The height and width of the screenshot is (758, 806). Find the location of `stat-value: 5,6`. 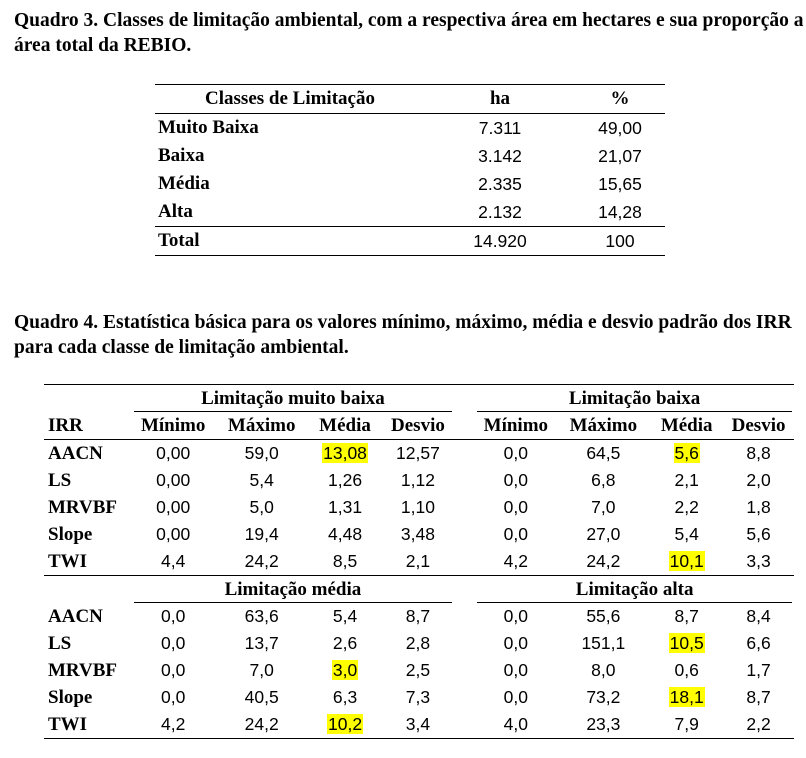

stat-value: 5,6 is located at coordinates (686, 453).